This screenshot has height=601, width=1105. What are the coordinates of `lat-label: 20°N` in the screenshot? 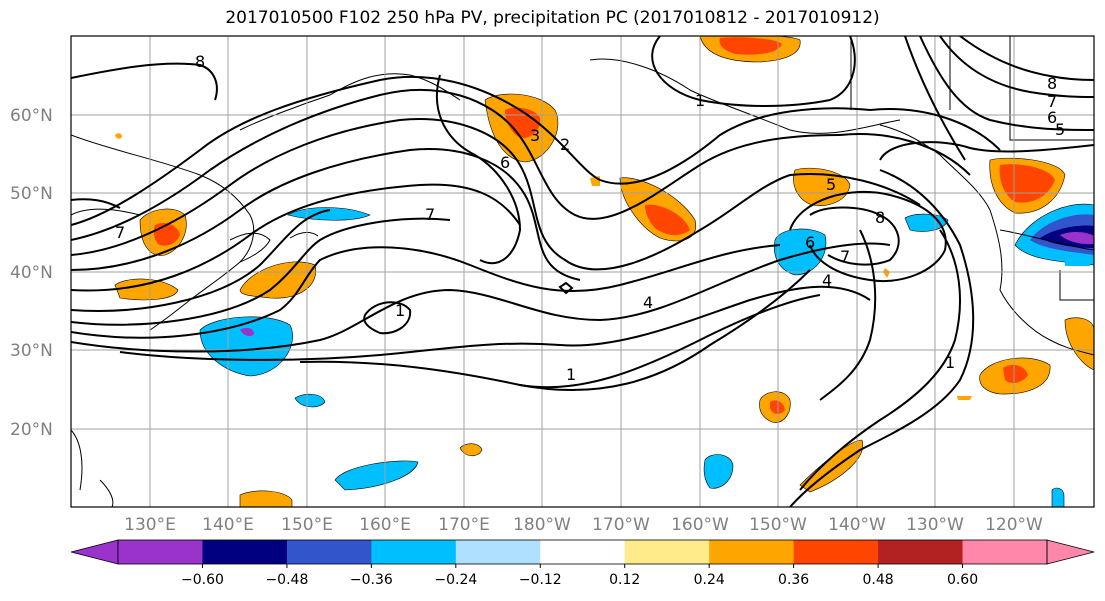 It's located at (31, 430).